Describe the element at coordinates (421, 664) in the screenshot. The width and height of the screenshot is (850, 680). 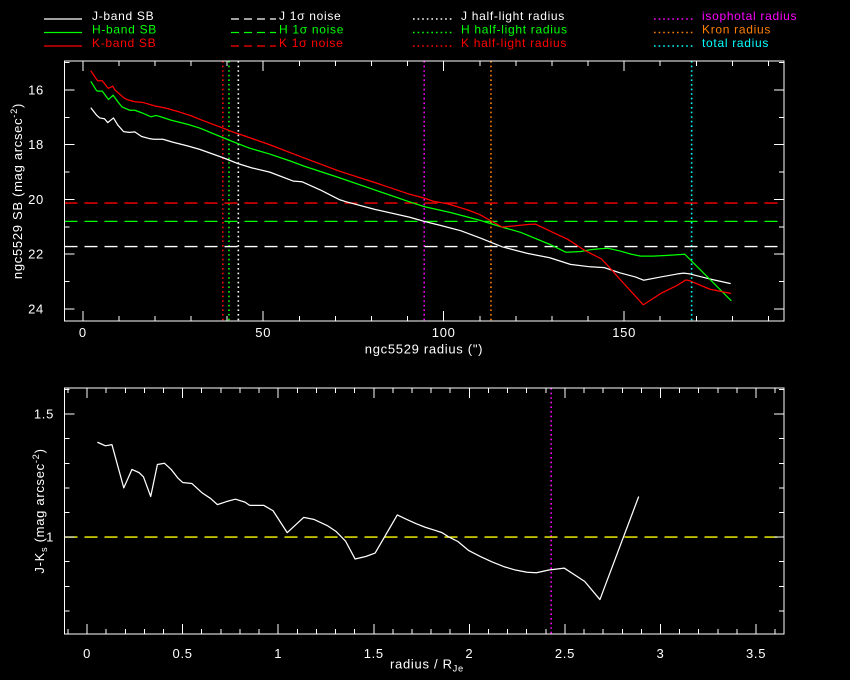
I see `text-run: radius / R` at that location.